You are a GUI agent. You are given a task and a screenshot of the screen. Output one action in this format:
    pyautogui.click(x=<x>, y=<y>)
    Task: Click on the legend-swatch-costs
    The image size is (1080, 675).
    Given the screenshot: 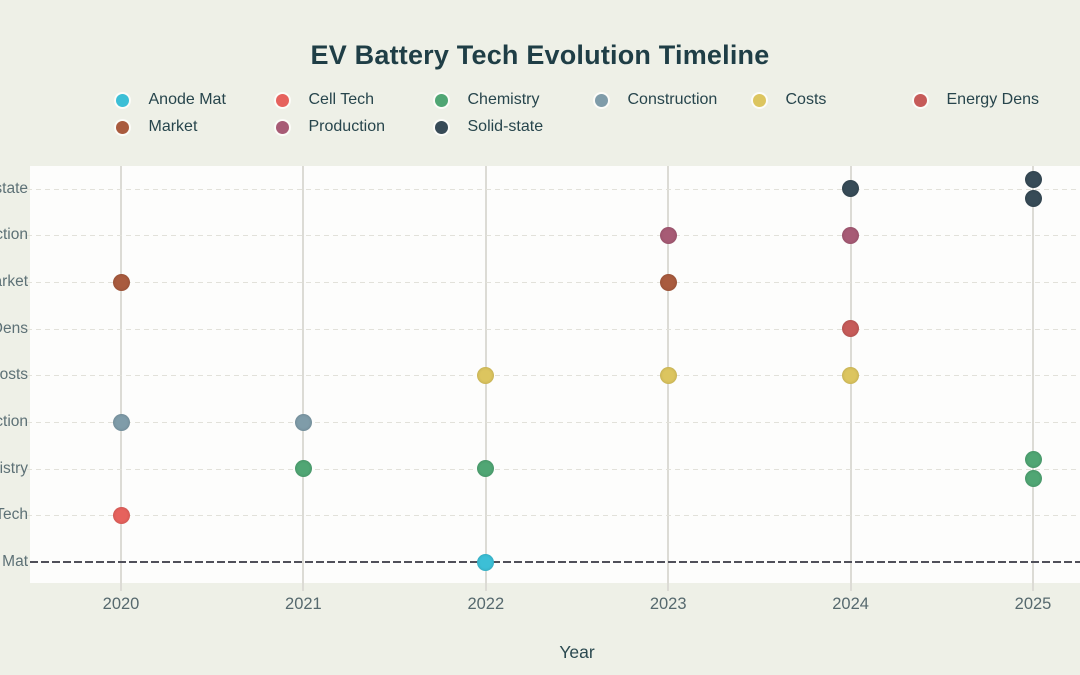 What is the action you would take?
    pyautogui.click(x=759, y=100)
    